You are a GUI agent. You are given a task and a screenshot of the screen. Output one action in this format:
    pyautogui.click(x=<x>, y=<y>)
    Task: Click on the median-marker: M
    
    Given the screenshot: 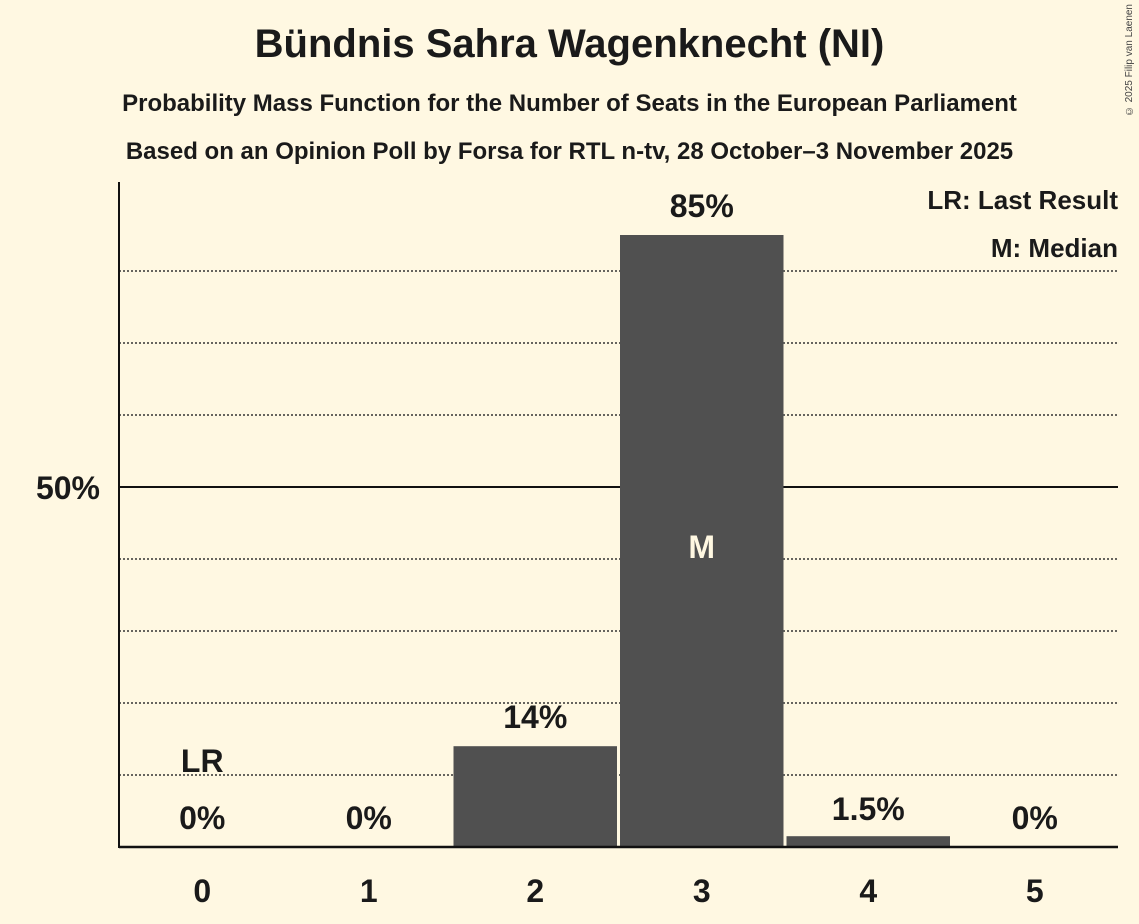 What is the action you would take?
    pyautogui.click(x=701, y=547)
    